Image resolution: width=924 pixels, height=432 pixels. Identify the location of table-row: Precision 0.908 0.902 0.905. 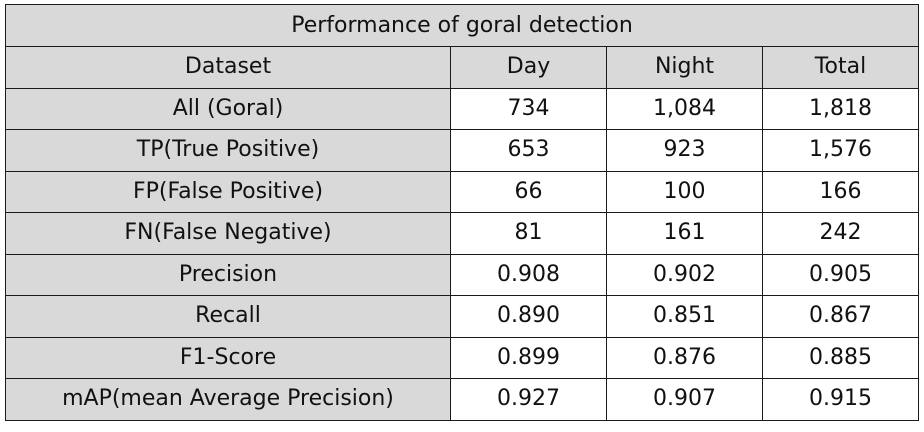
(462, 274).